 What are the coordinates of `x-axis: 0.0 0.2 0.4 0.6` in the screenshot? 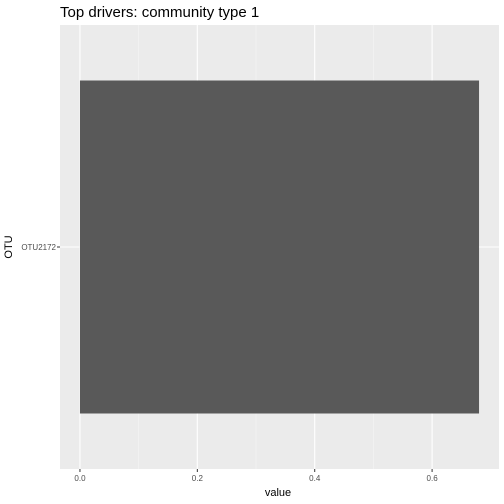 It's located at (256, 476).